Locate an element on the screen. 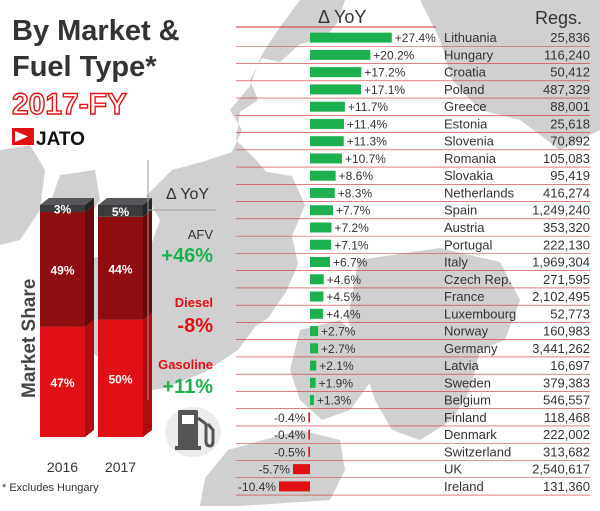 The height and width of the screenshot is (511, 600). yoy-bar-finland is located at coordinates (309, 417).